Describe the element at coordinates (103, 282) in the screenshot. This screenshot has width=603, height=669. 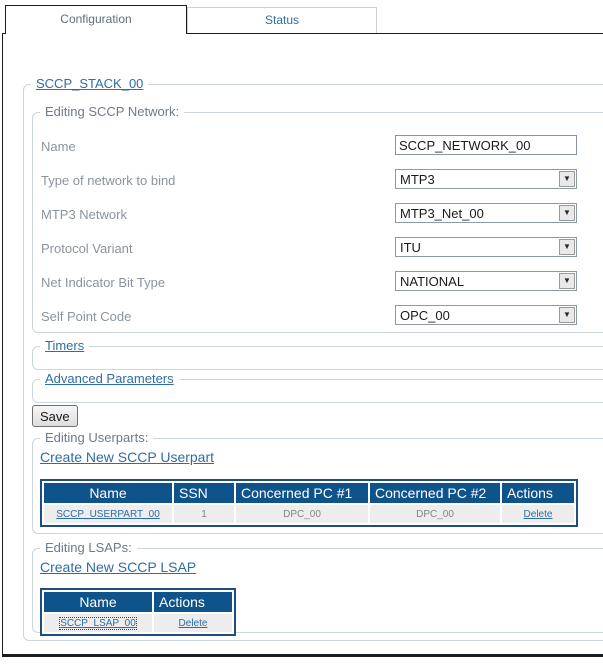
I see `net-indicator-label: Net Indicator Bit Type` at that location.